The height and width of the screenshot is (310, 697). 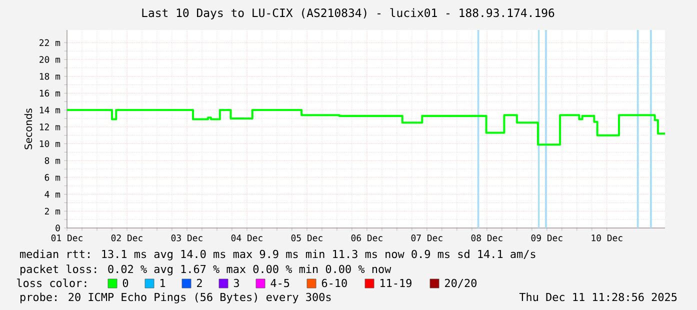 I want to click on x-tick-label: 07 Dec, so click(x=426, y=238).